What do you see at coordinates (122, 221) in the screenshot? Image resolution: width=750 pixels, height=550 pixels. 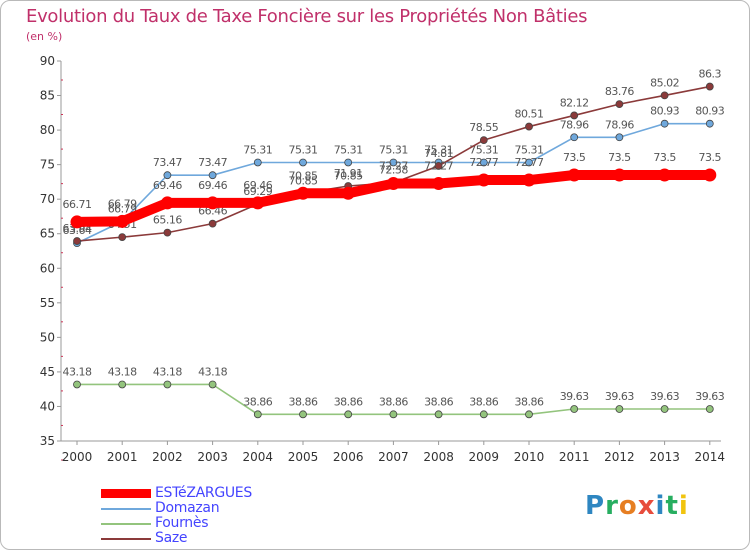 I see `point-estzargues-2001` at bounding box center [122, 221].